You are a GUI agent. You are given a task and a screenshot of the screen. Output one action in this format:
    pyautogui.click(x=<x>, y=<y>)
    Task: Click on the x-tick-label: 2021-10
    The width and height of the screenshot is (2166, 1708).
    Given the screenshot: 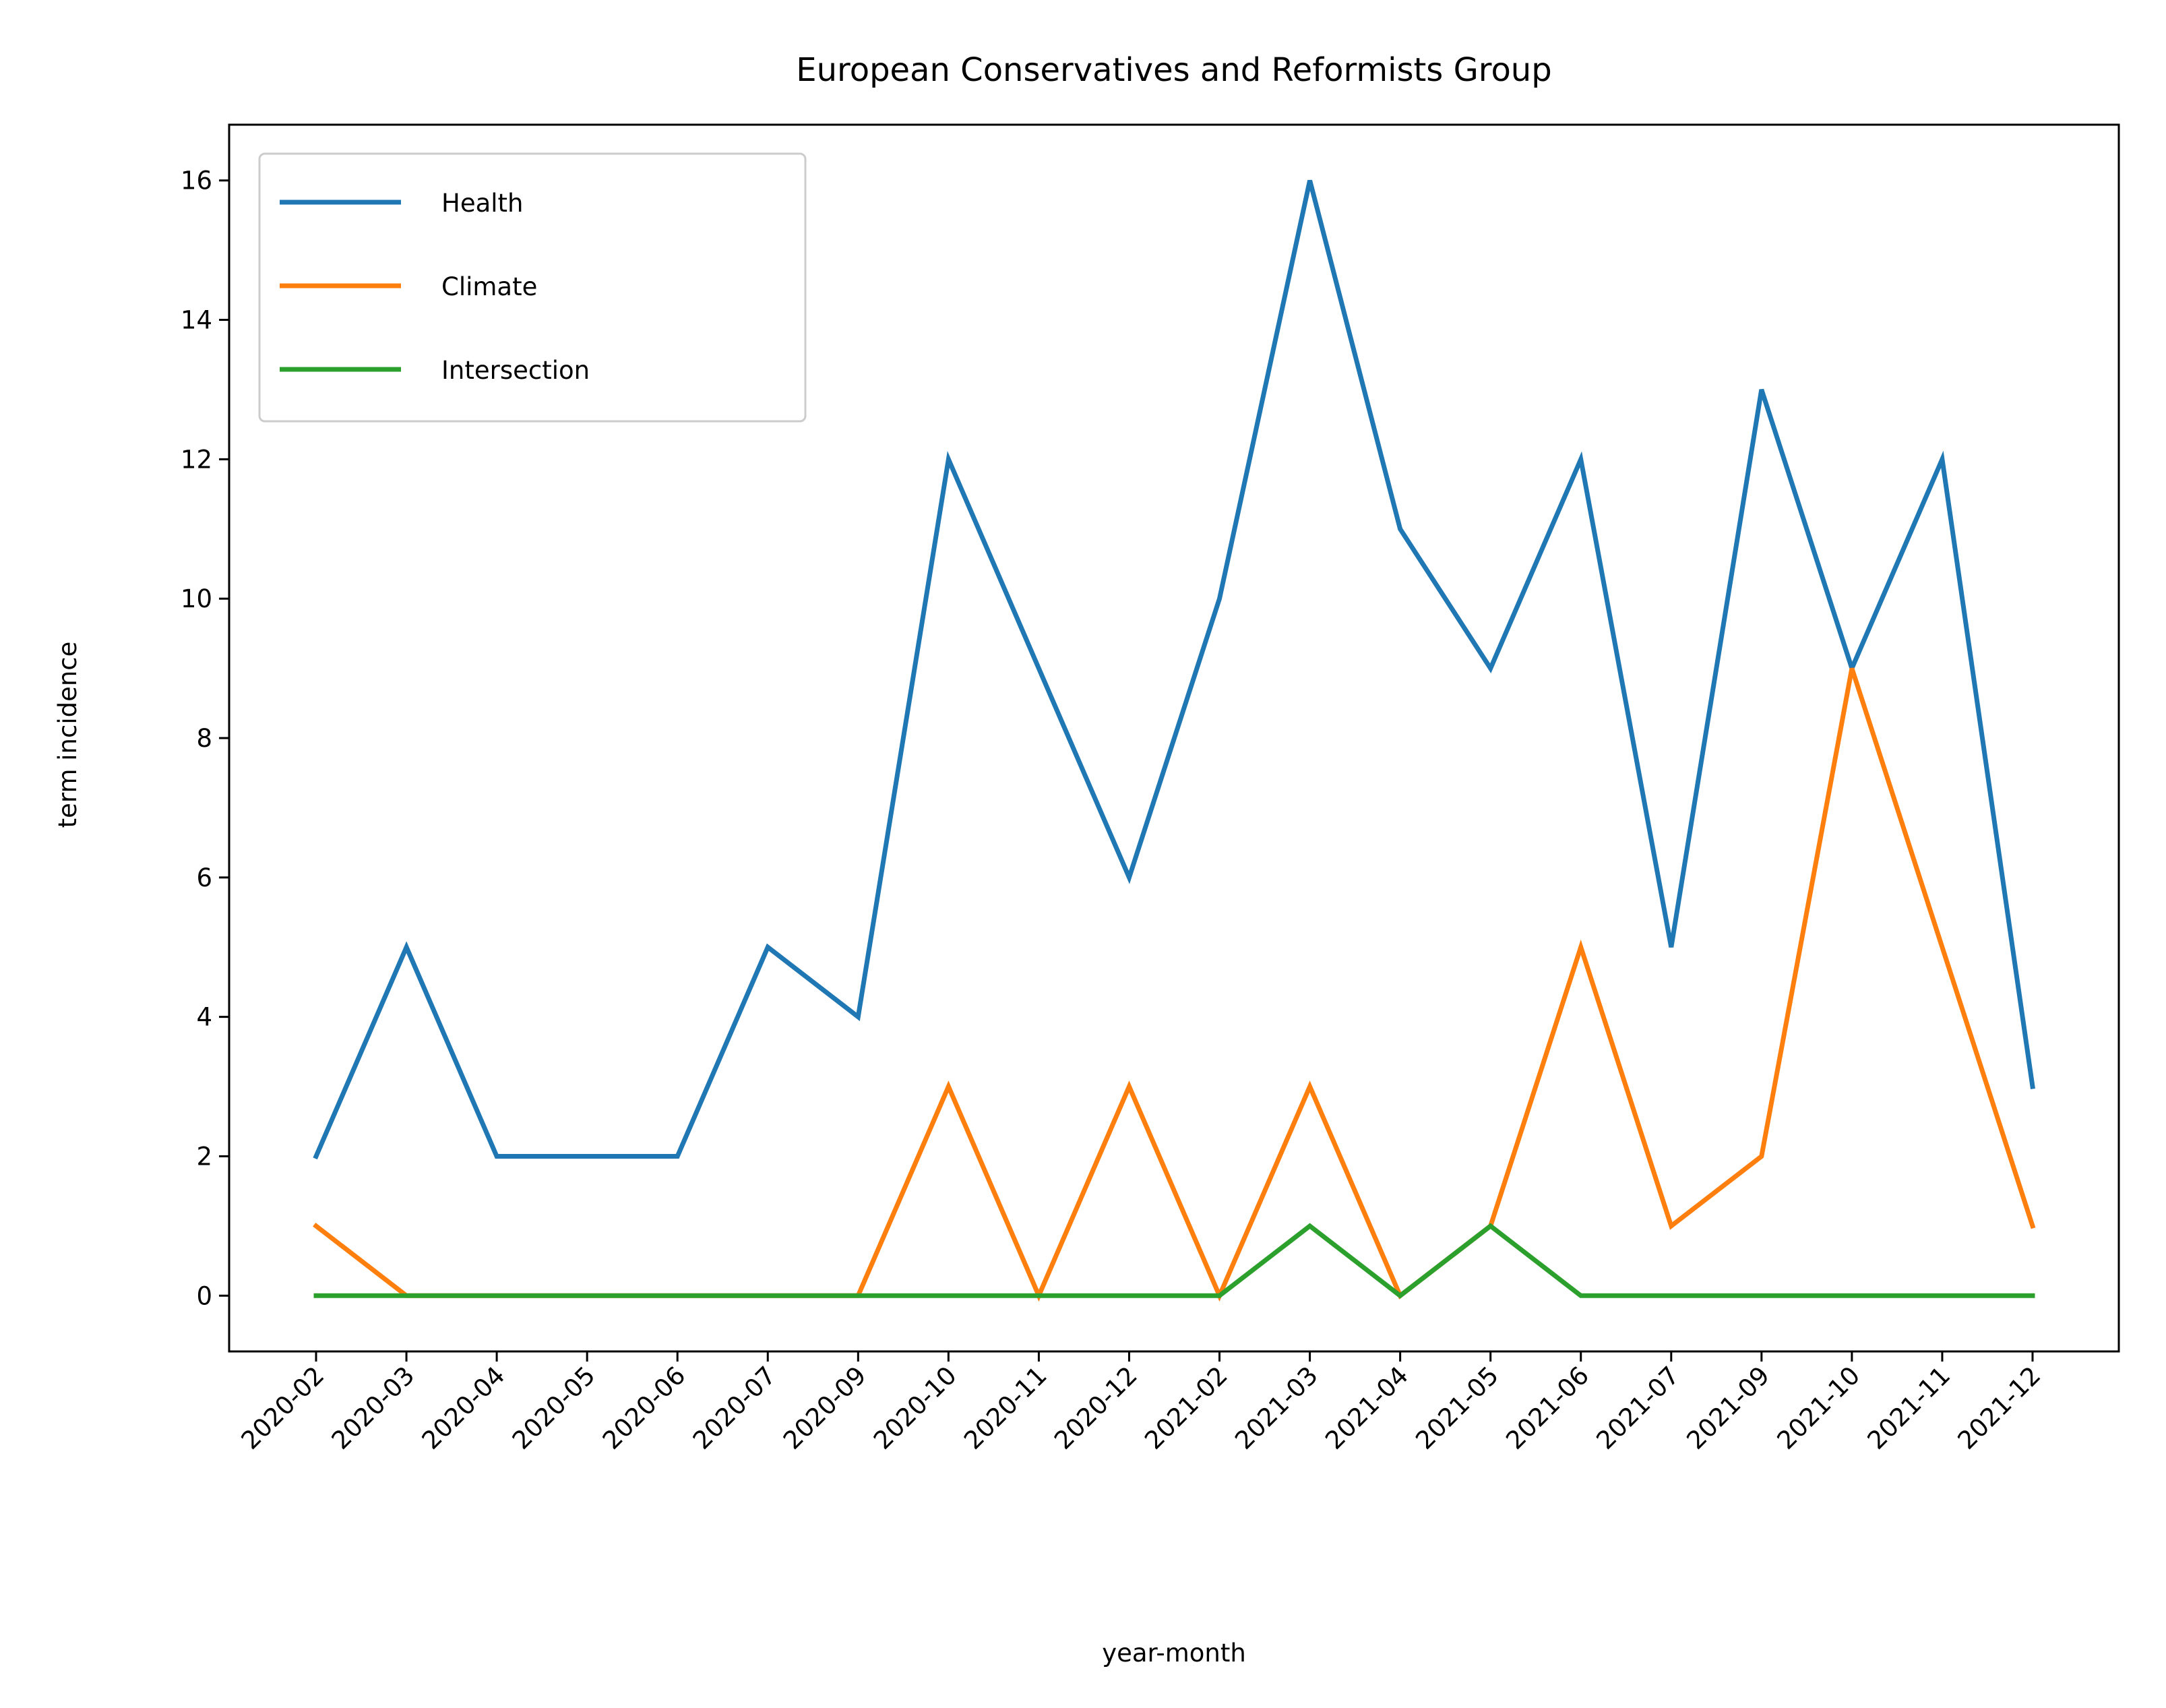 What is the action you would take?
    pyautogui.click(x=1819, y=1408)
    